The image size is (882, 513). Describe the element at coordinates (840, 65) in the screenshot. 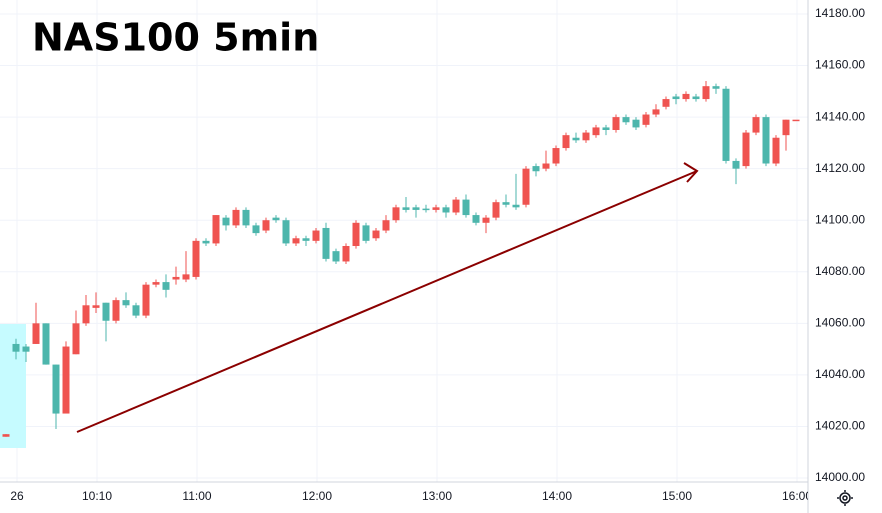

I see `y-tick-label: 14160.00` at that location.